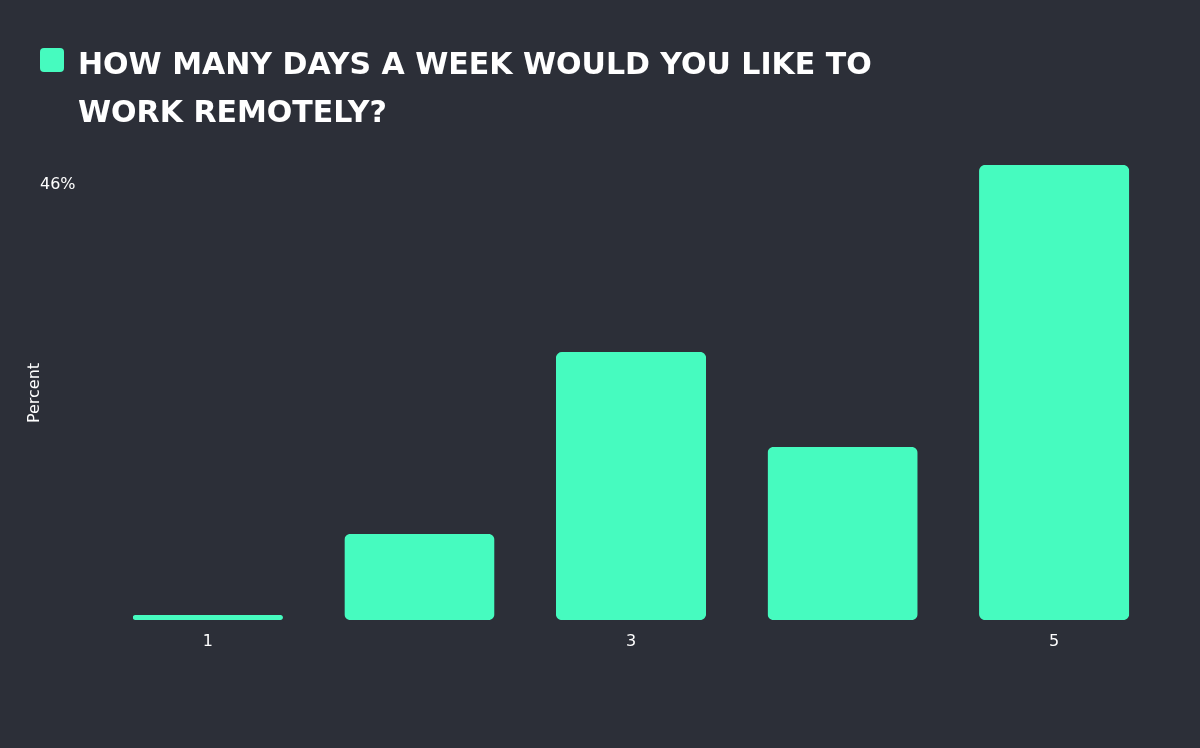  I want to click on y-axis-title: Percent, so click(33, 393).